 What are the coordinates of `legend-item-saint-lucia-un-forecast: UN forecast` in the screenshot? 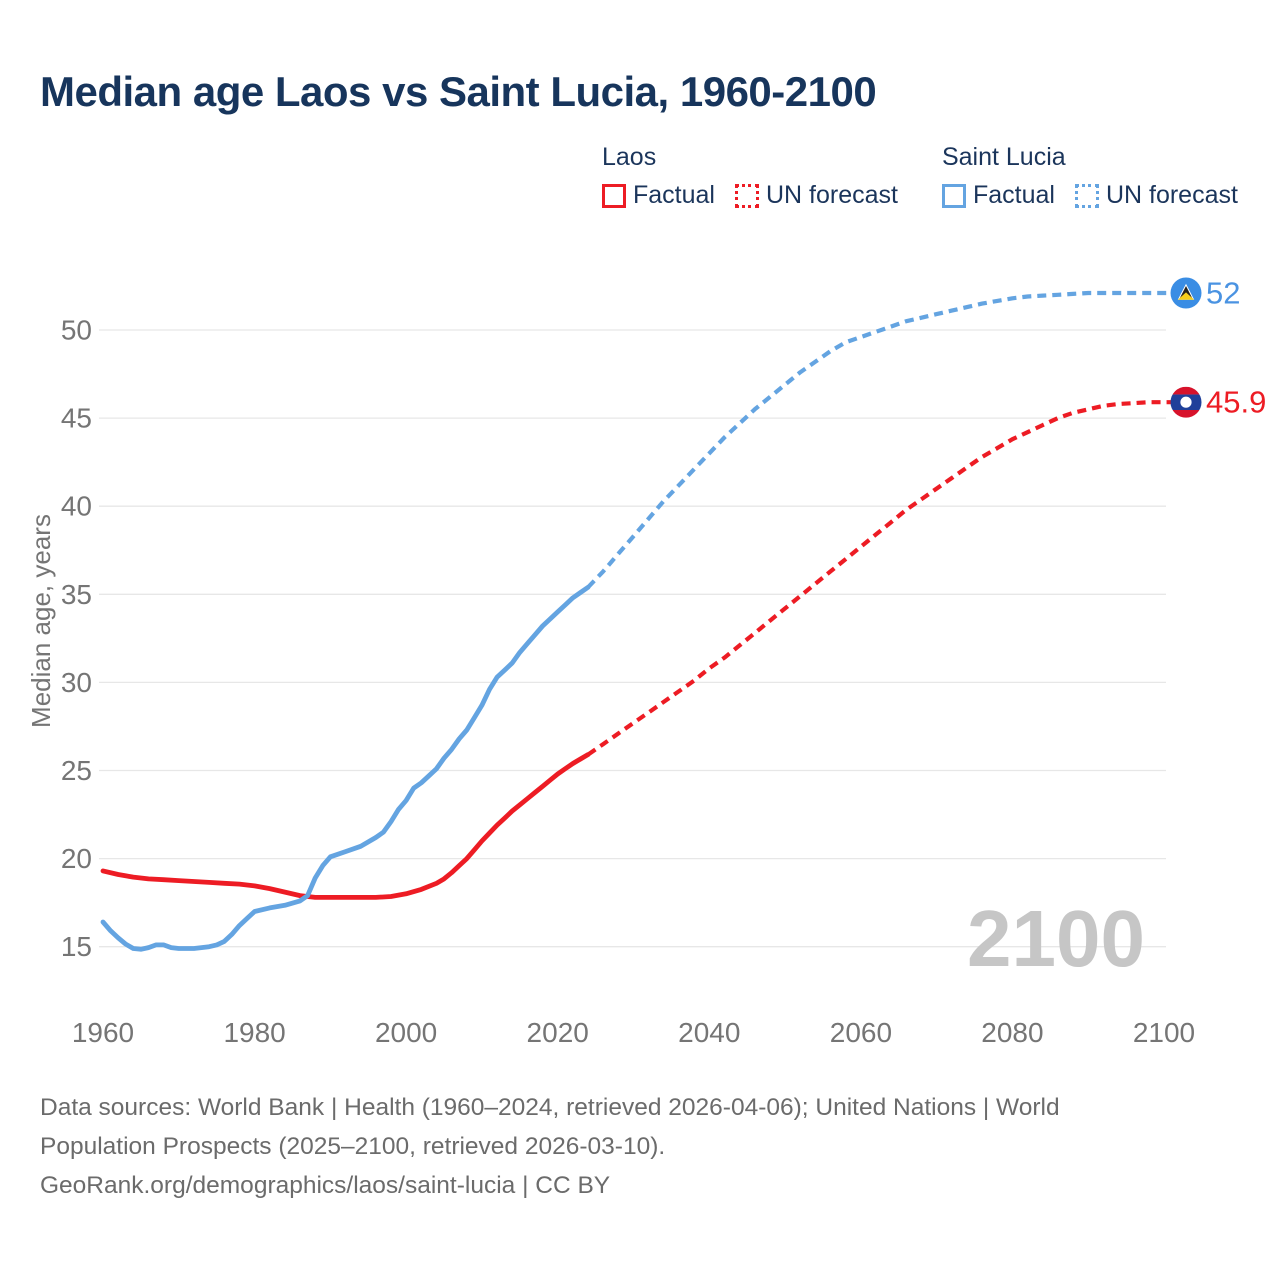 It's located at (1156, 195).